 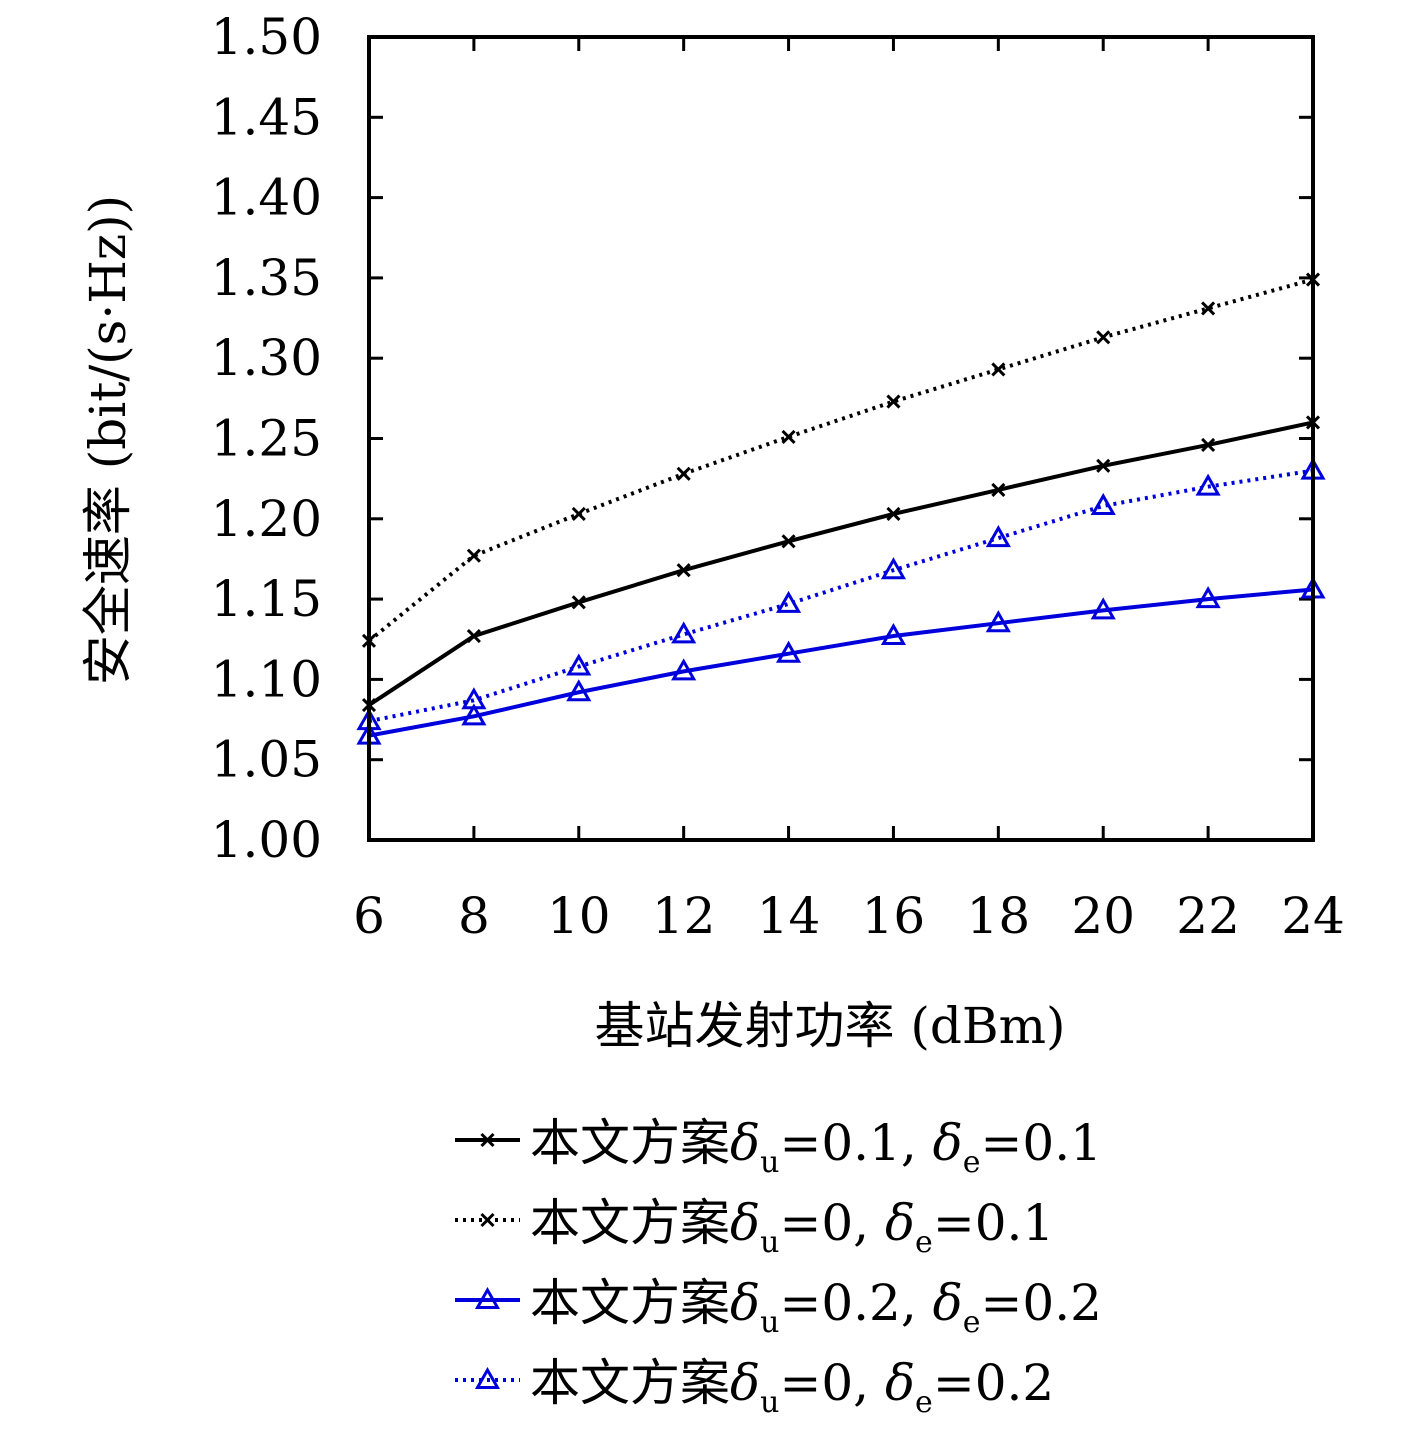 I want to click on x-tick-label: 22, so click(x=1208, y=916).